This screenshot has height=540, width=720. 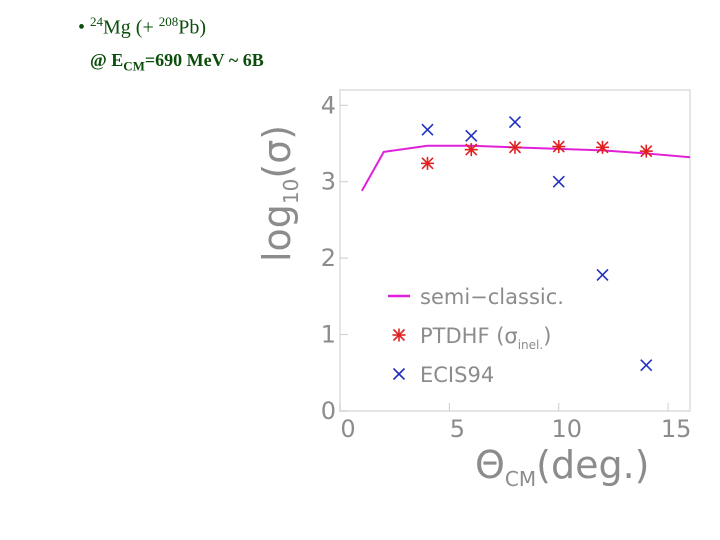 What do you see at coordinates (107, 60) in the screenshot?
I see `energy-text: @ E` at bounding box center [107, 60].